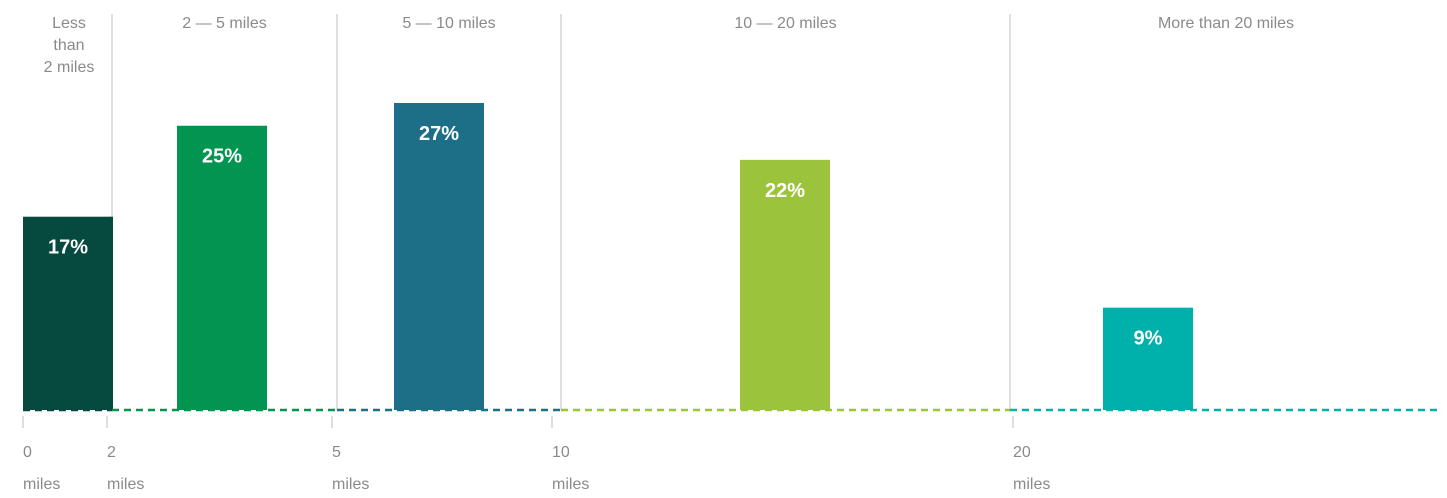 The image size is (1447, 498). What do you see at coordinates (41, 468) in the screenshot?
I see `x-tick-label: 0 miles` at bounding box center [41, 468].